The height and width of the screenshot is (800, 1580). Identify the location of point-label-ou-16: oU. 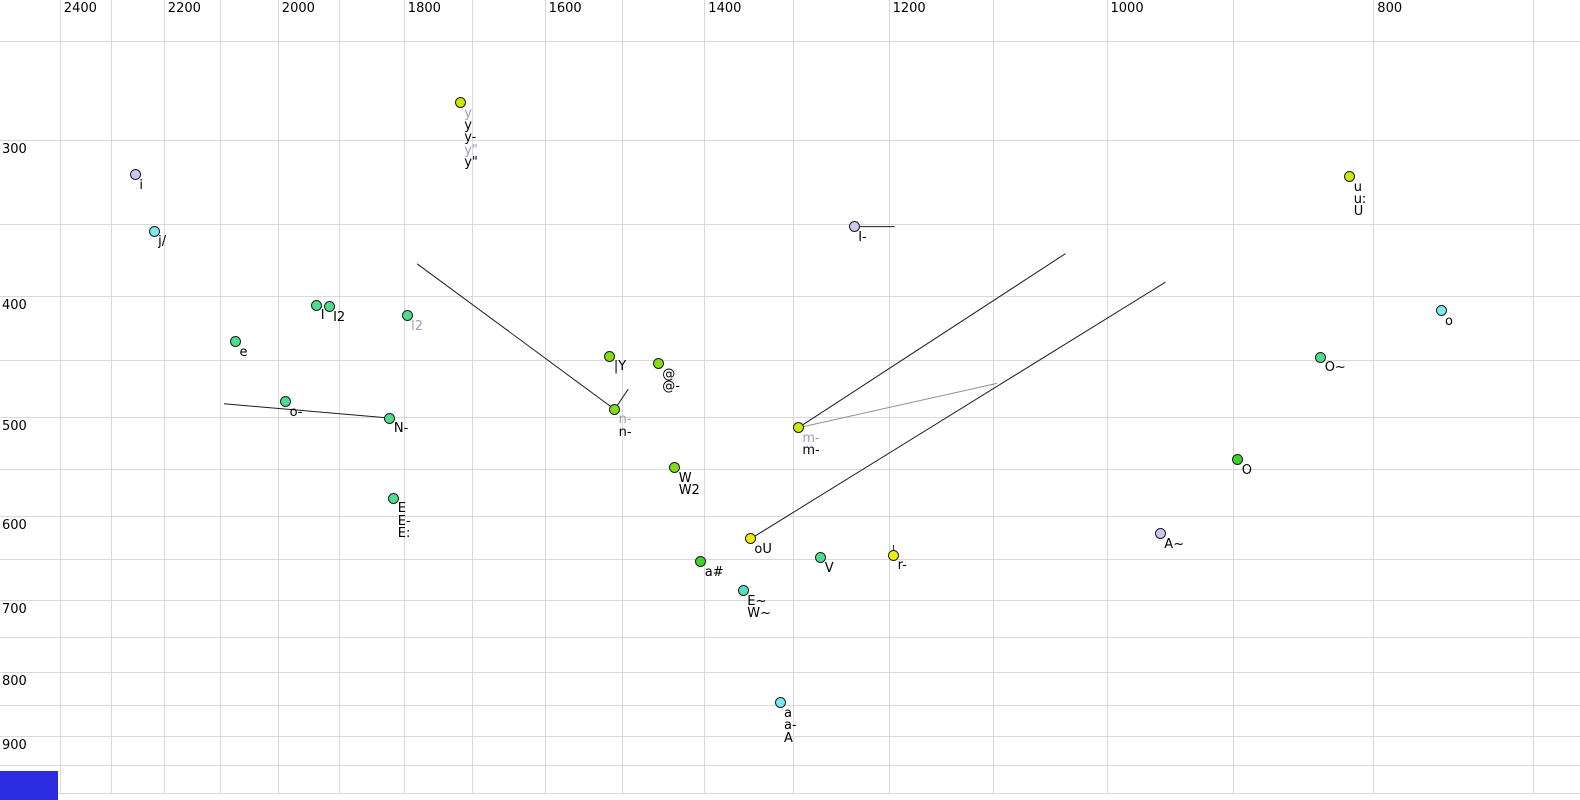
(763, 549).